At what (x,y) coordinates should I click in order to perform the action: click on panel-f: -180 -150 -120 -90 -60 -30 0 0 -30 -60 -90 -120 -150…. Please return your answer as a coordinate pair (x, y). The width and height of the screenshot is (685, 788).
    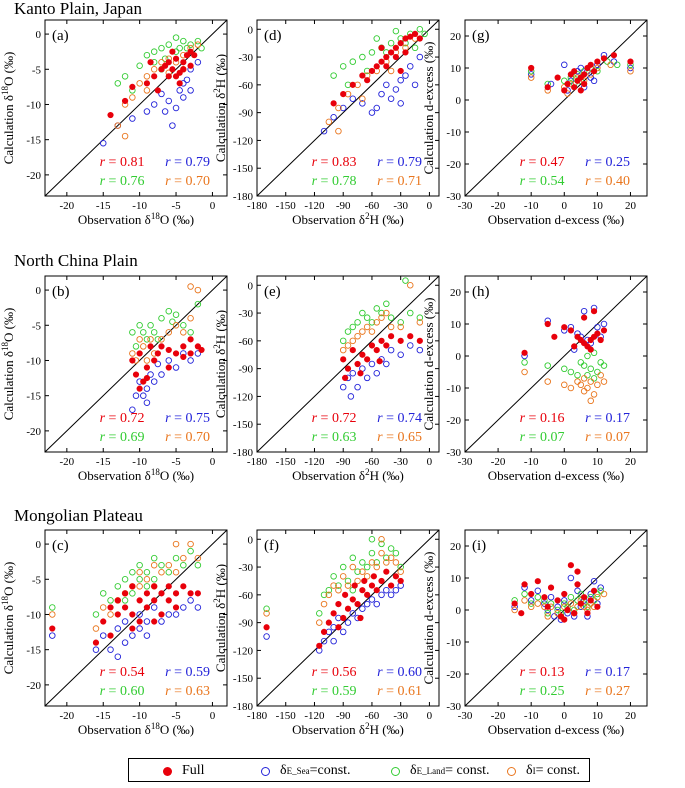
    Looking at the image, I should click on (326, 633).